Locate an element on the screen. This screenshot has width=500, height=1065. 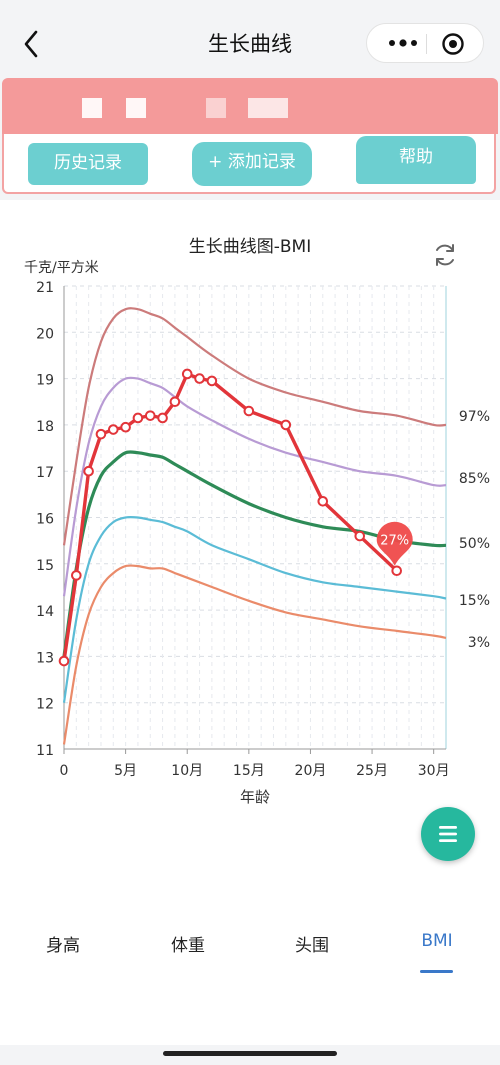
marker-pin is located at coordinates (394, 543).